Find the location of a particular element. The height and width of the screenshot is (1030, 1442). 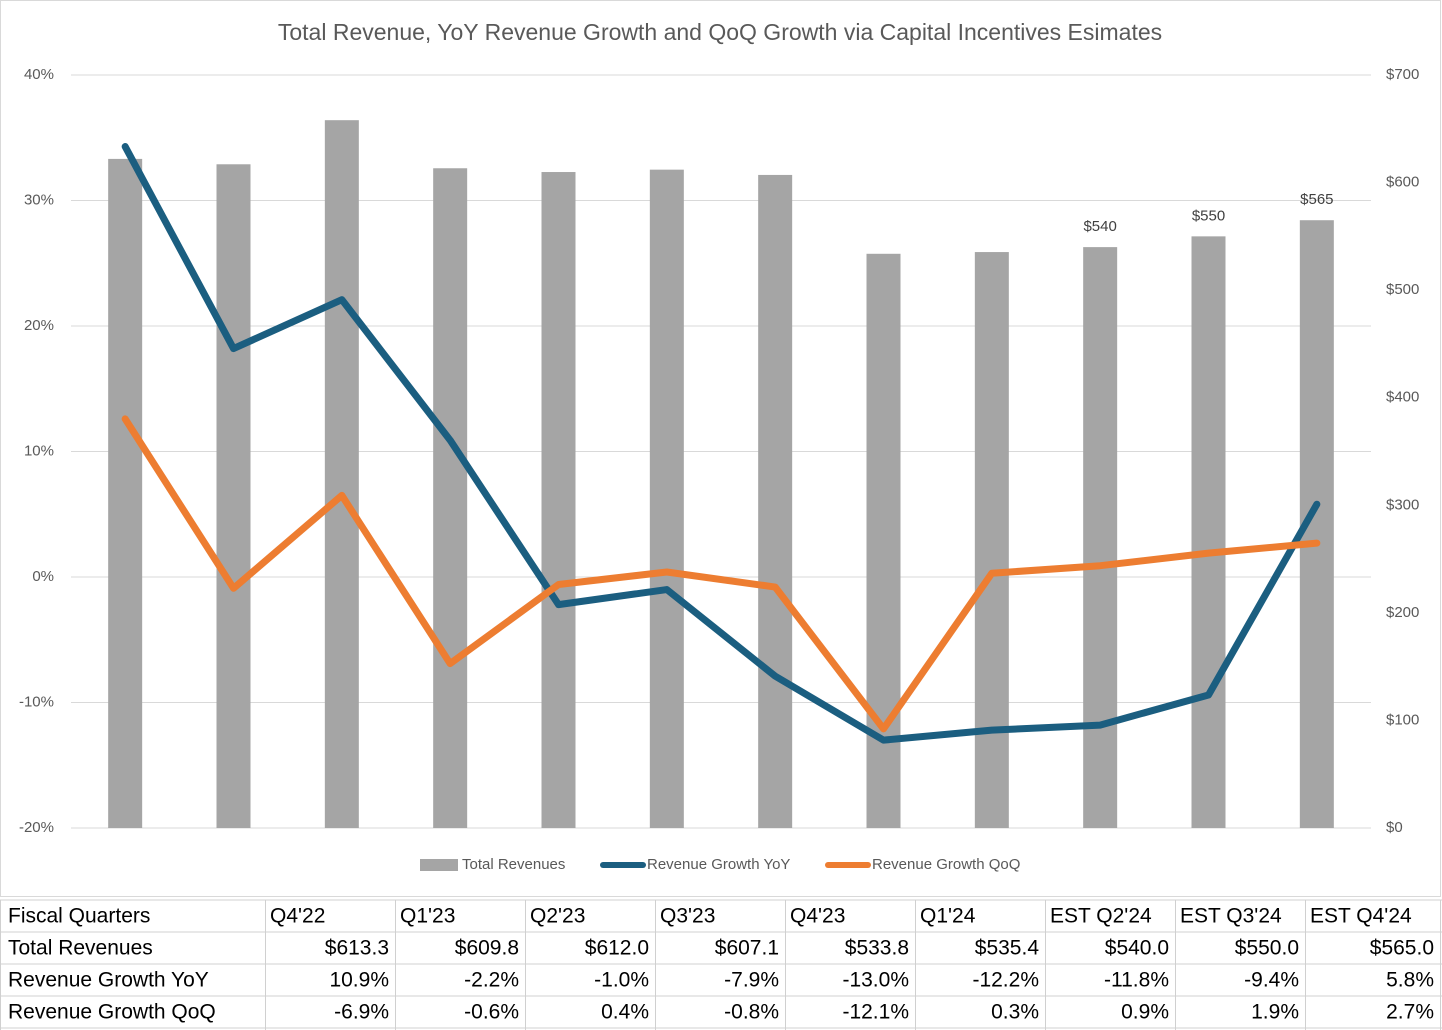

table-cell: -7.9% is located at coordinates (751, 980).